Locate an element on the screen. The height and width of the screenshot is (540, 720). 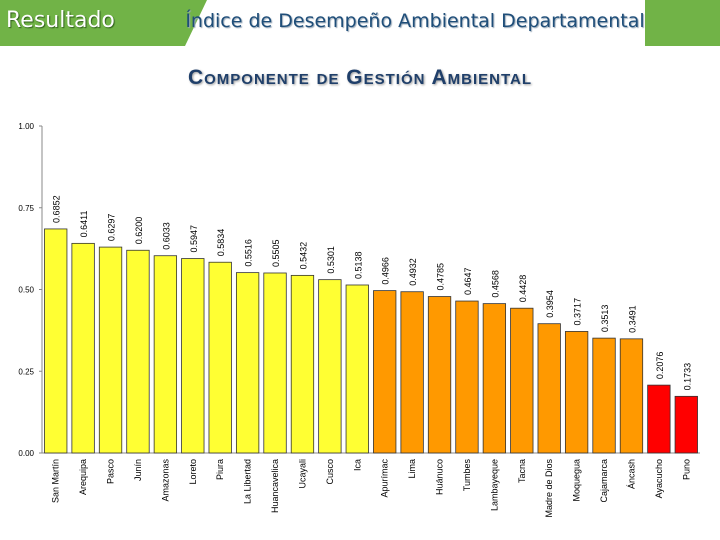
x-tick-label: Tacna is located at coordinates (522, 471).